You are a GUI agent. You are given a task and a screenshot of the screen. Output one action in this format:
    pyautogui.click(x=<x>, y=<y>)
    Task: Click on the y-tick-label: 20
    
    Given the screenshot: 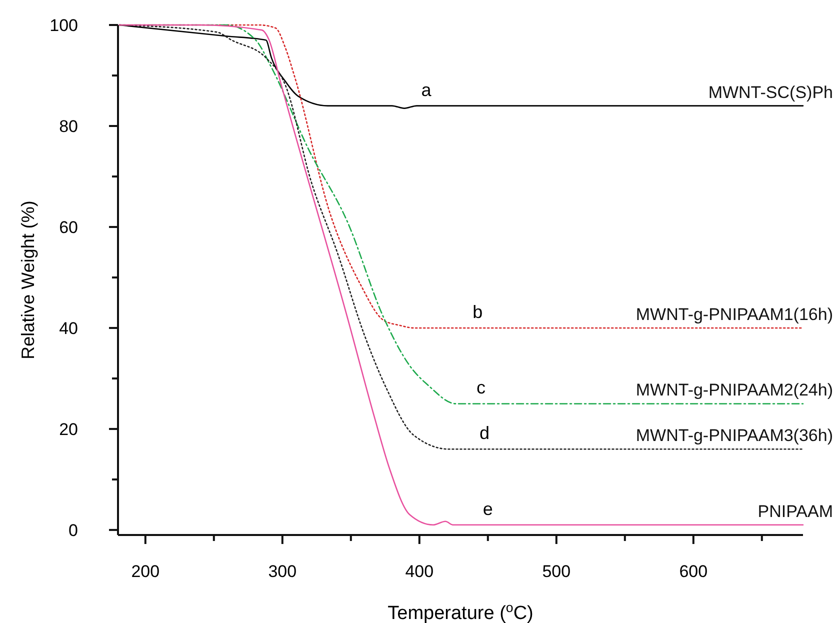 What is the action you would take?
    pyautogui.click(x=68, y=429)
    